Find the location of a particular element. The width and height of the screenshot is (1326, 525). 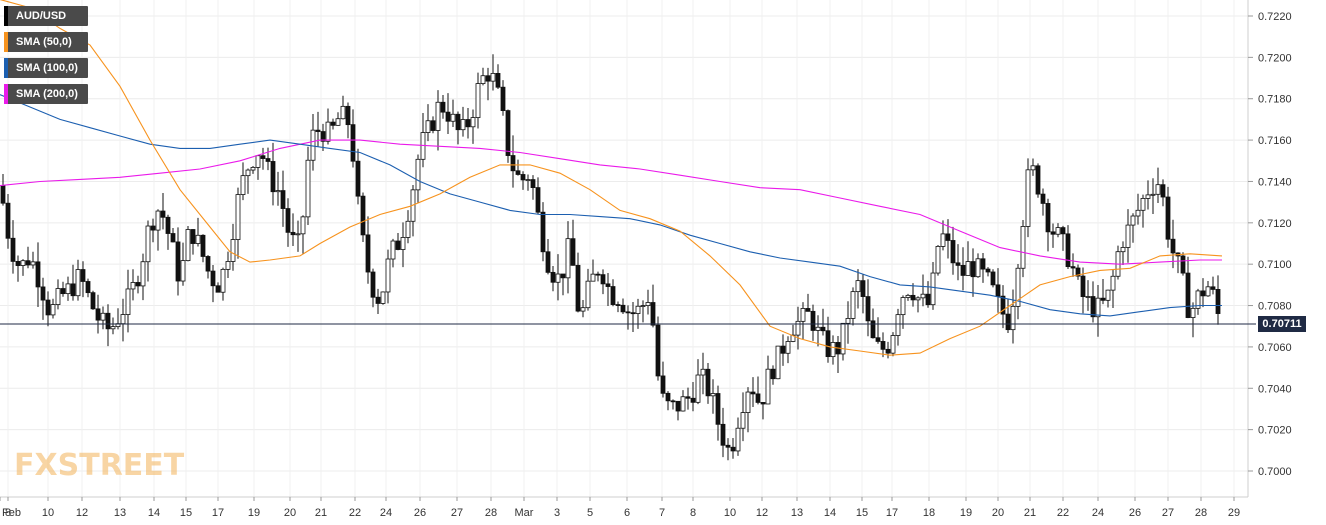

fxstreet-logo: FXSTREET is located at coordinates (99, 465).